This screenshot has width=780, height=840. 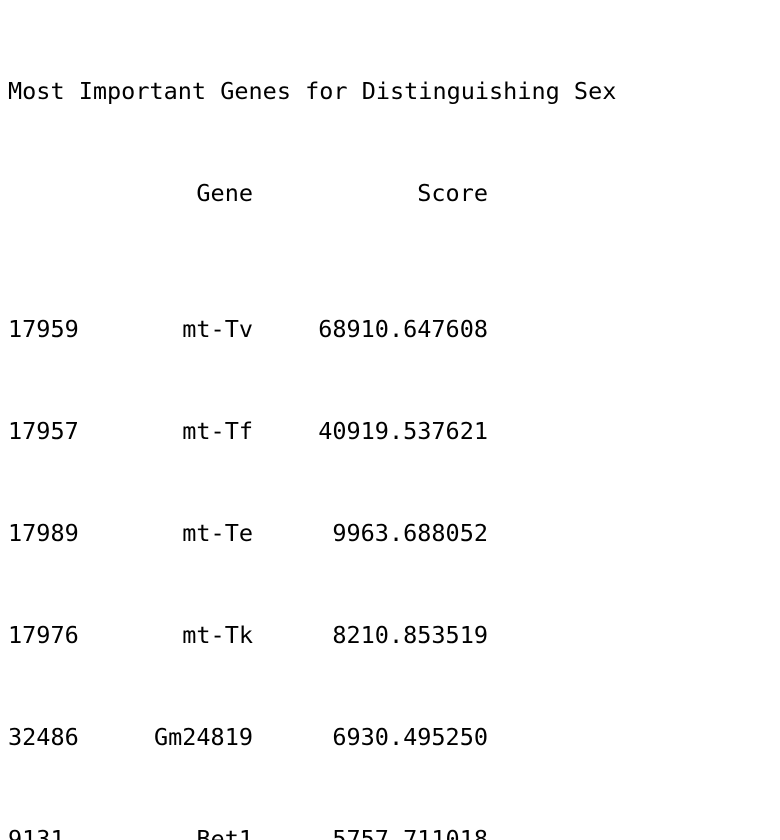 I want to click on table-row: 17959 mt-Tv 68910.647608, so click(x=312, y=329).